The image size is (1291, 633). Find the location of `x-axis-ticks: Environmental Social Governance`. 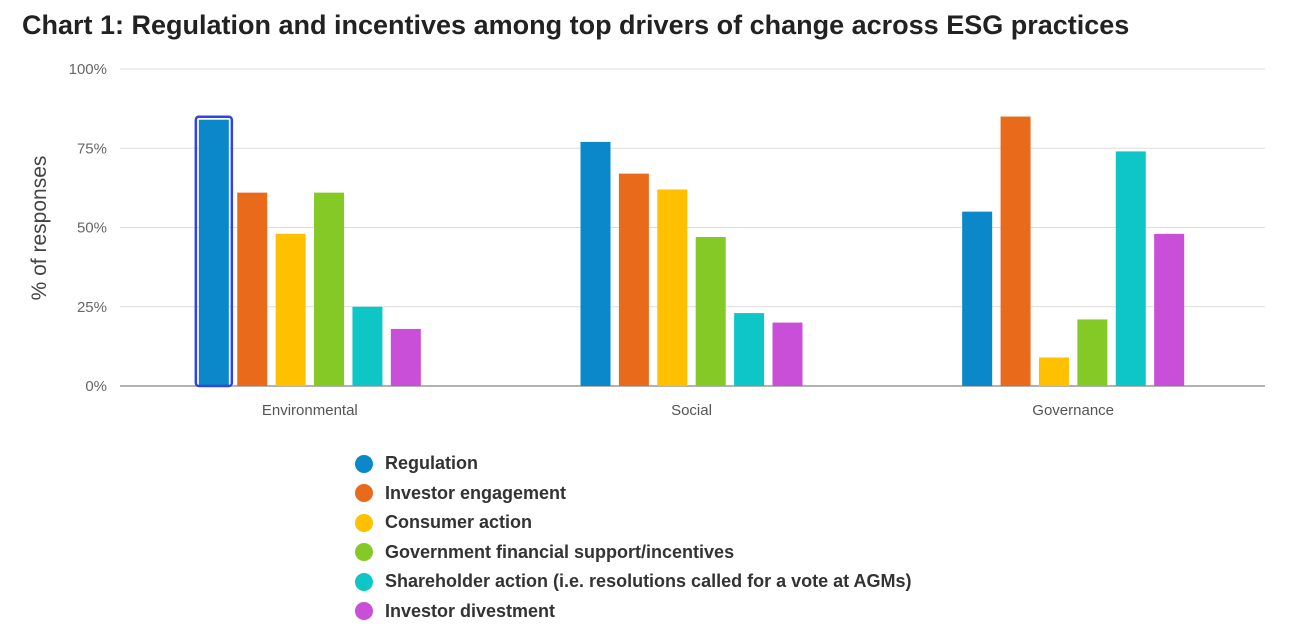

x-axis-ticks: Environmental Social Governance is located at coordinates (688, 410).